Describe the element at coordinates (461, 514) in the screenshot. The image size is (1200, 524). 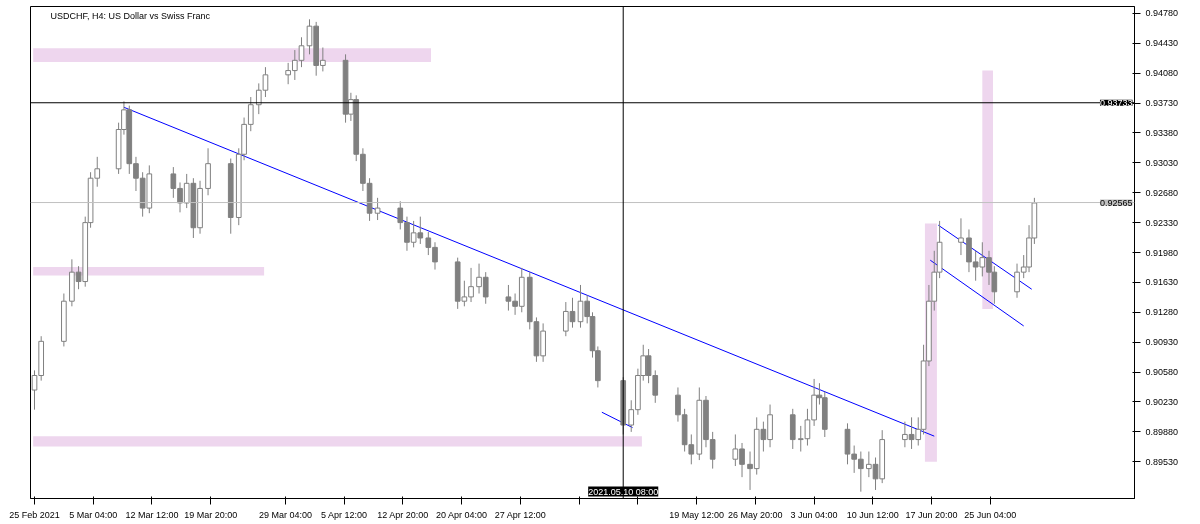
I see `x-tick-label: 20 Apr 04:00` at that location.